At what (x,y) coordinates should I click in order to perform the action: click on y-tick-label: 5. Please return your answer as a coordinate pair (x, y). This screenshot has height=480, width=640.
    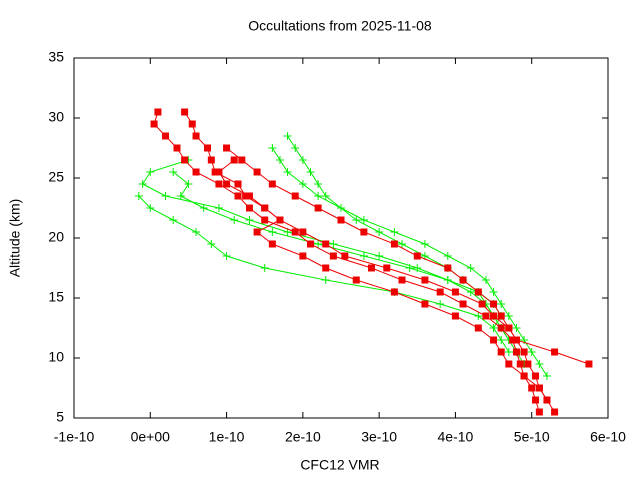
    Looking at the image, I should click on (60, 417).